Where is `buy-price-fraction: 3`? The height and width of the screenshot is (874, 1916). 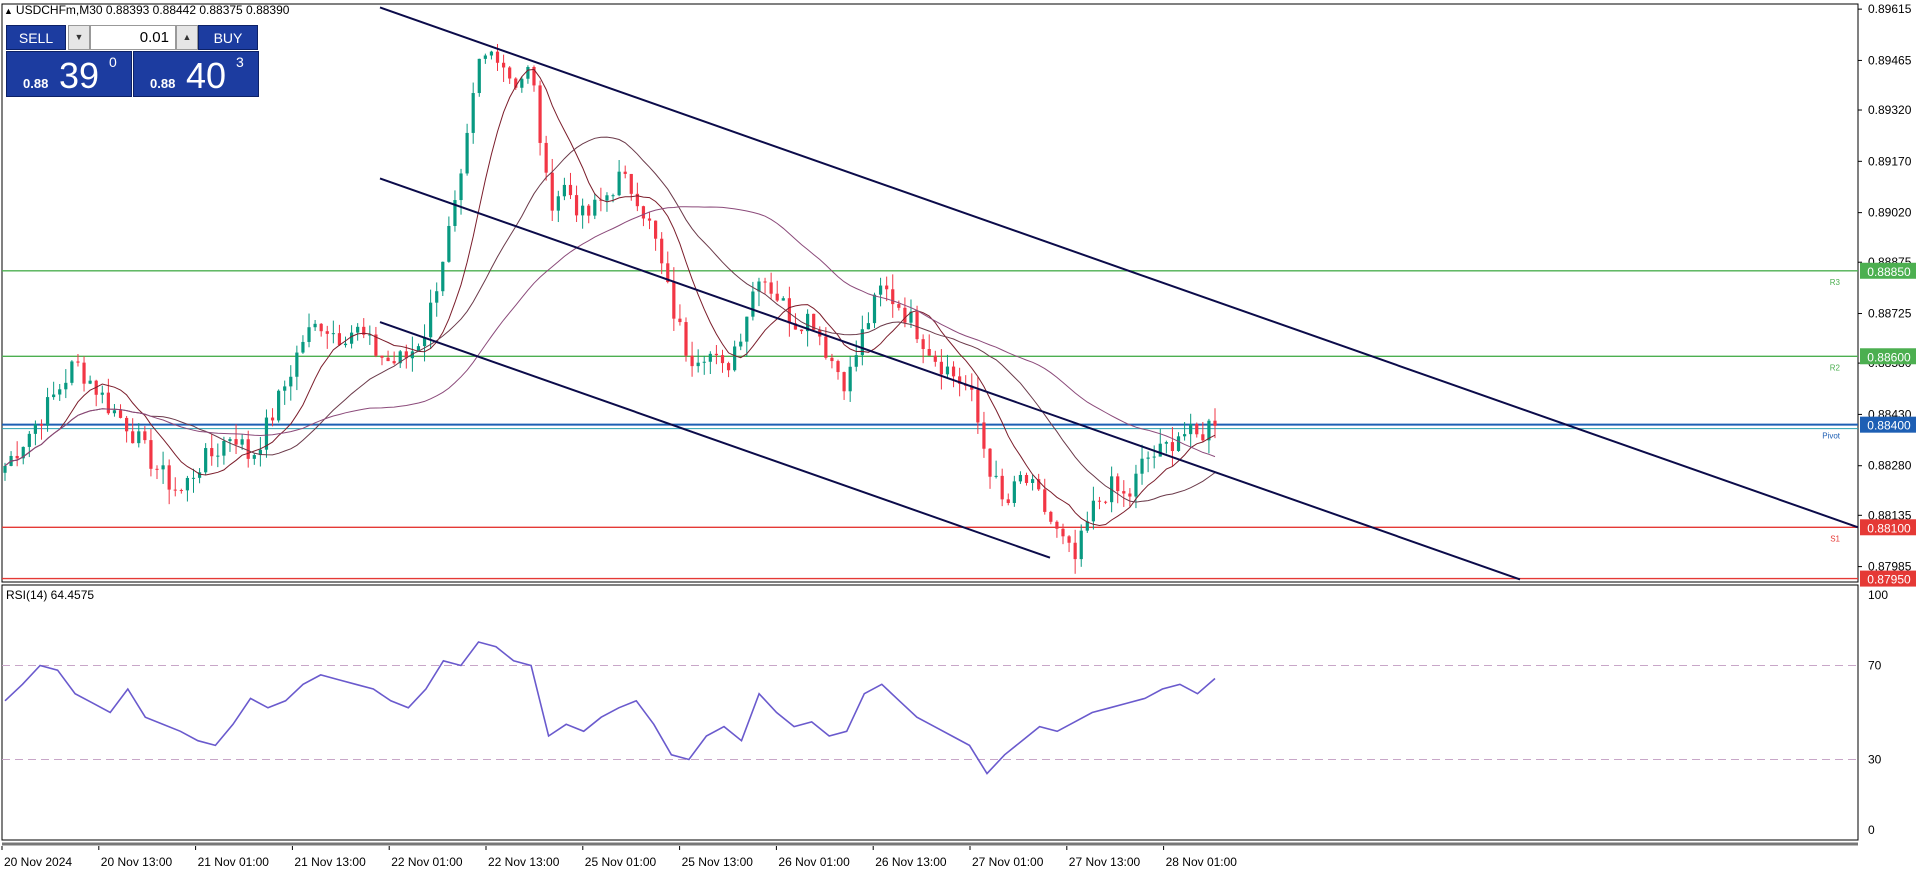 buy-price-fraction: 3 is located at coordinates (240, 62).